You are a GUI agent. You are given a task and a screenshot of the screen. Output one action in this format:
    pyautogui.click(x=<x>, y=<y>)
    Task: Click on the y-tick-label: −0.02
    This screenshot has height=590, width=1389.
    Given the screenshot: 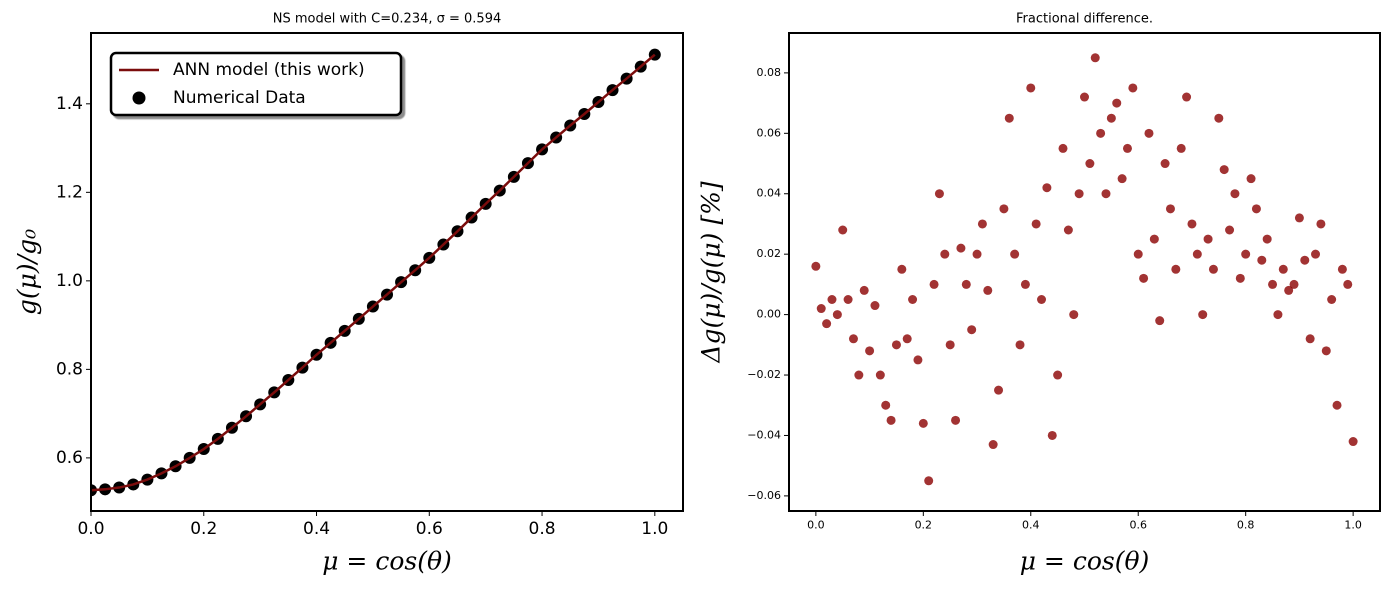 What is the action you would take?
    pyautogui.click(x=764, y=374)
    